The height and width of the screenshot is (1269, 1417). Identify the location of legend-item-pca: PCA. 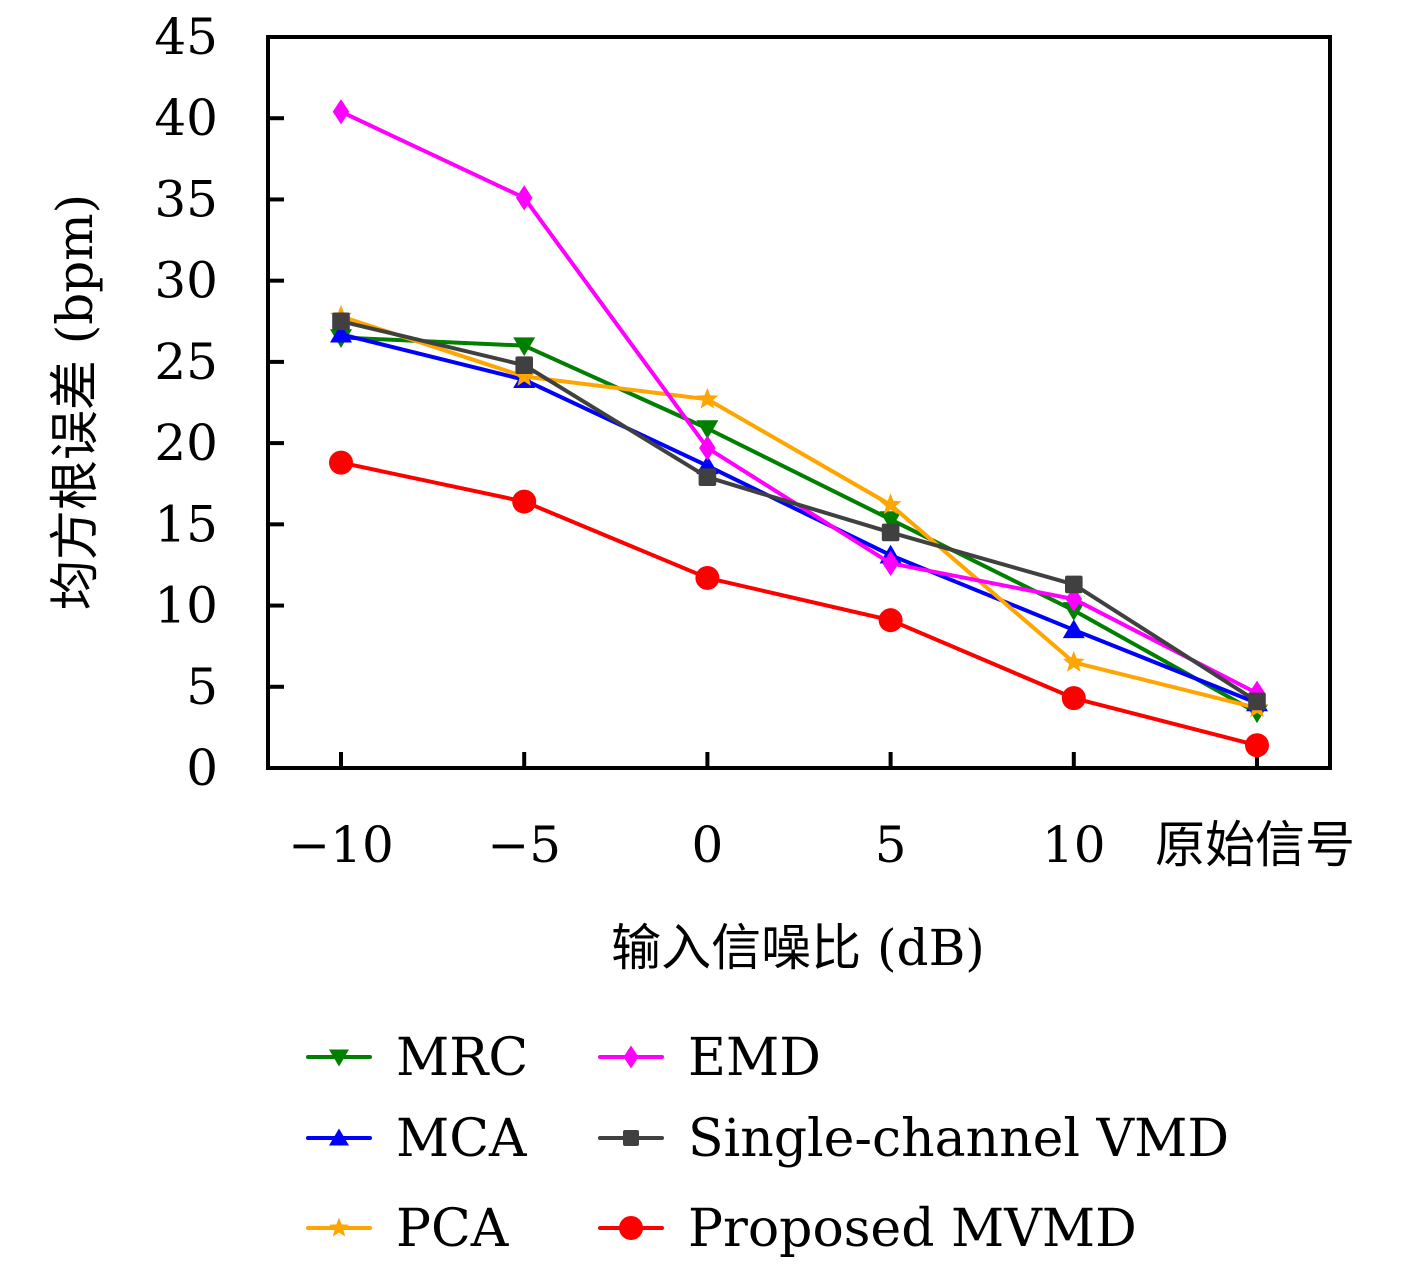
(408, 1229).